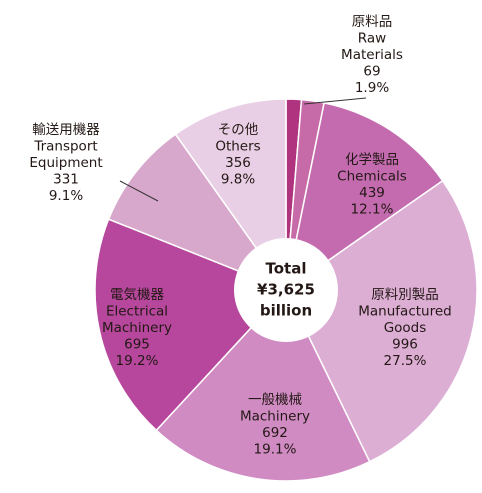 This screenshot has height=493, width=482. Describe the element at coordinates (372, 88) in the screenshot. I see `percent-label: 1.9%` at that location.